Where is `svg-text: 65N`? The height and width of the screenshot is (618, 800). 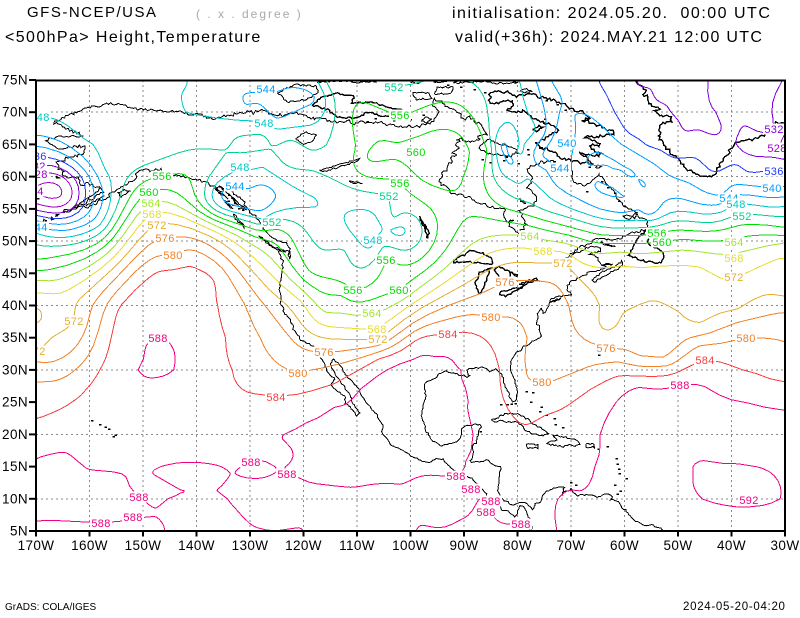
svg-text: 65N is located at coordinates (15, 144).